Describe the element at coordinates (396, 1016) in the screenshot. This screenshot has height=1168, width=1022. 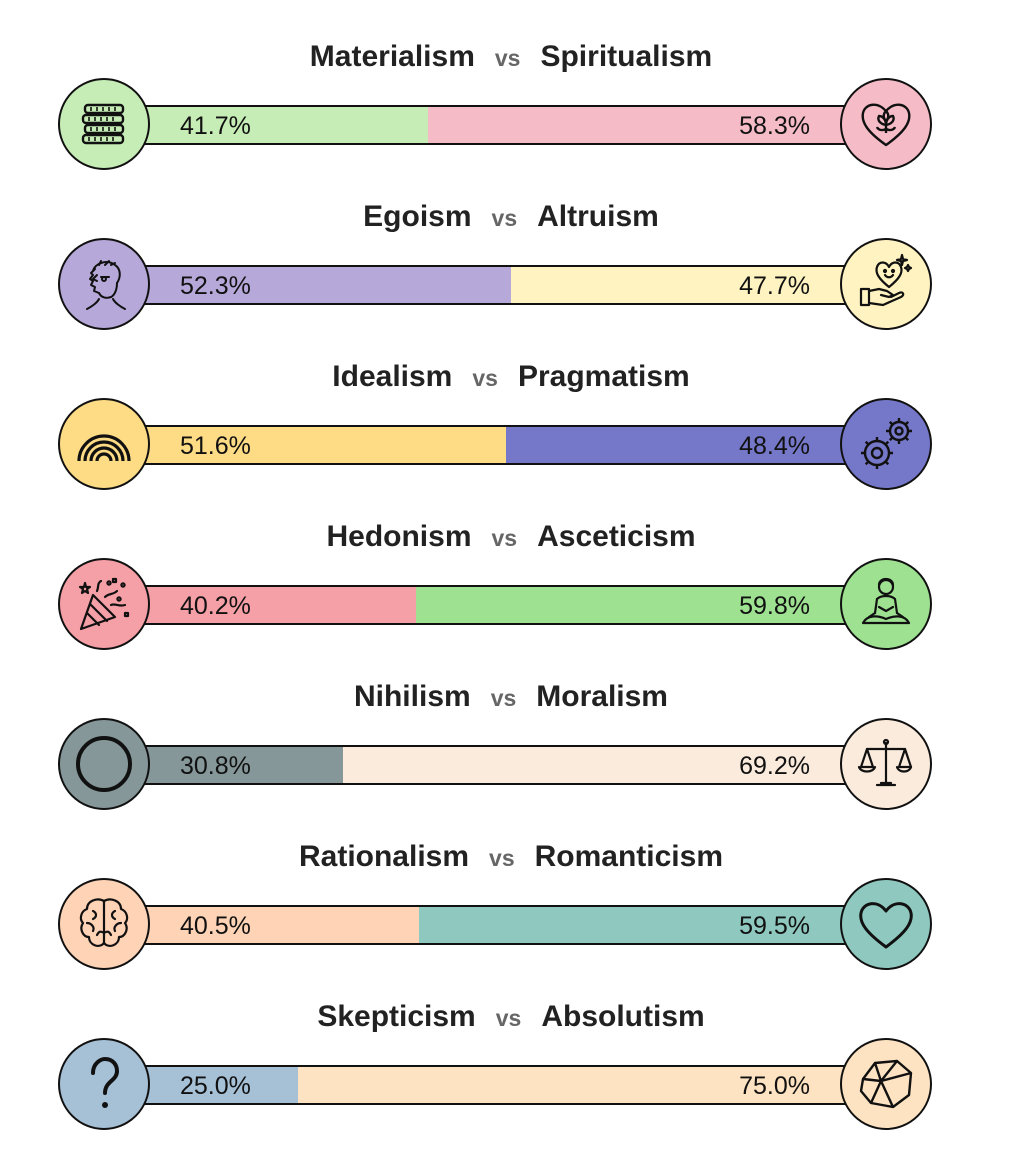
I see `left-label: Skepticism` at that location.